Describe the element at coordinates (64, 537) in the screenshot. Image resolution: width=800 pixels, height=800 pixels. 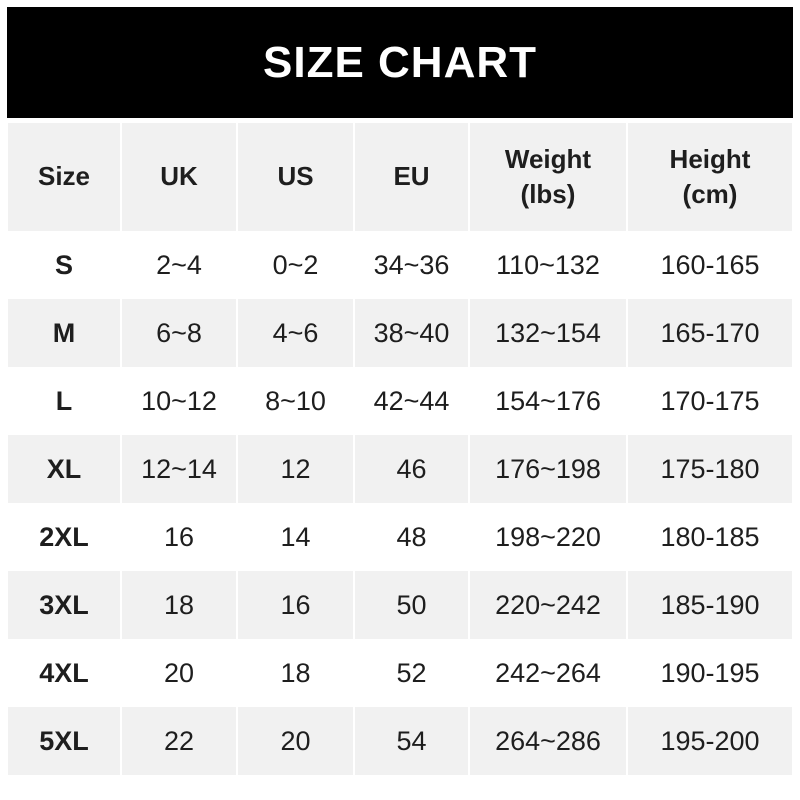
I see `cell-2xl-size: 2XL` at that location.